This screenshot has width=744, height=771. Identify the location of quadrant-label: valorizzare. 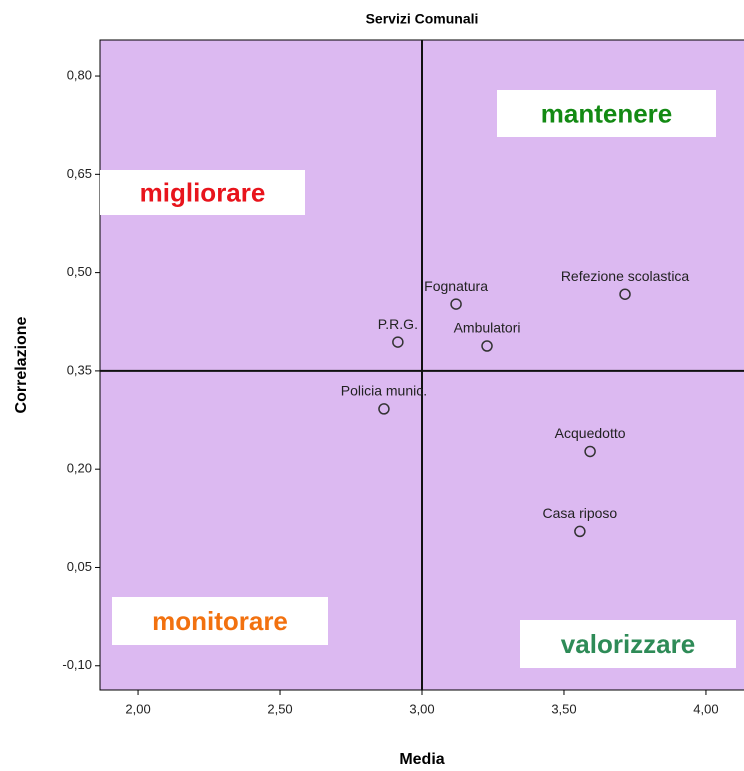
(628, 644).